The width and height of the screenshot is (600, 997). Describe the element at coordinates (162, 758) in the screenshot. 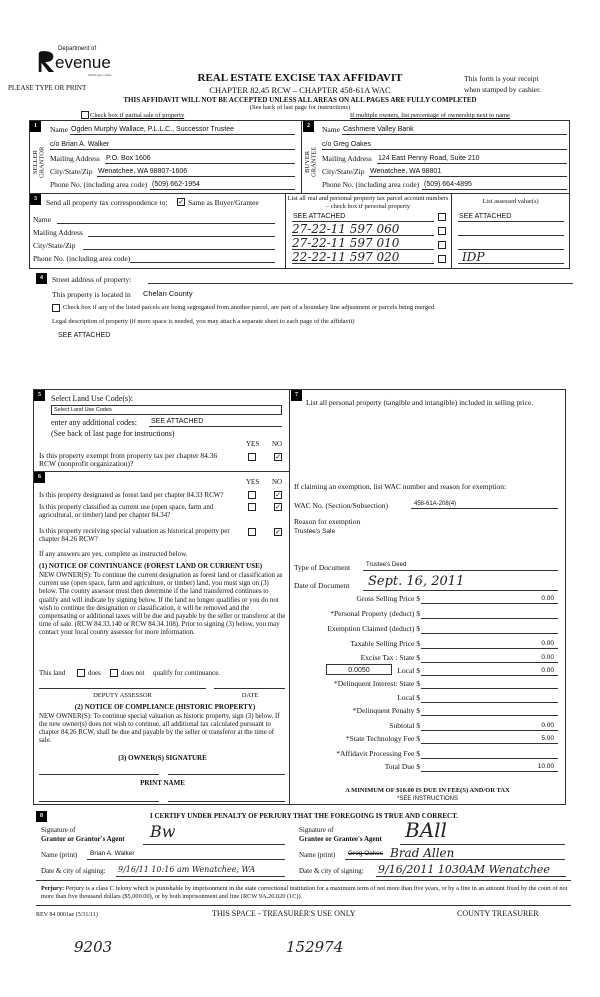

I see `owner-signature-title: (3) OWNER(S) SIGNATURE` at that location.